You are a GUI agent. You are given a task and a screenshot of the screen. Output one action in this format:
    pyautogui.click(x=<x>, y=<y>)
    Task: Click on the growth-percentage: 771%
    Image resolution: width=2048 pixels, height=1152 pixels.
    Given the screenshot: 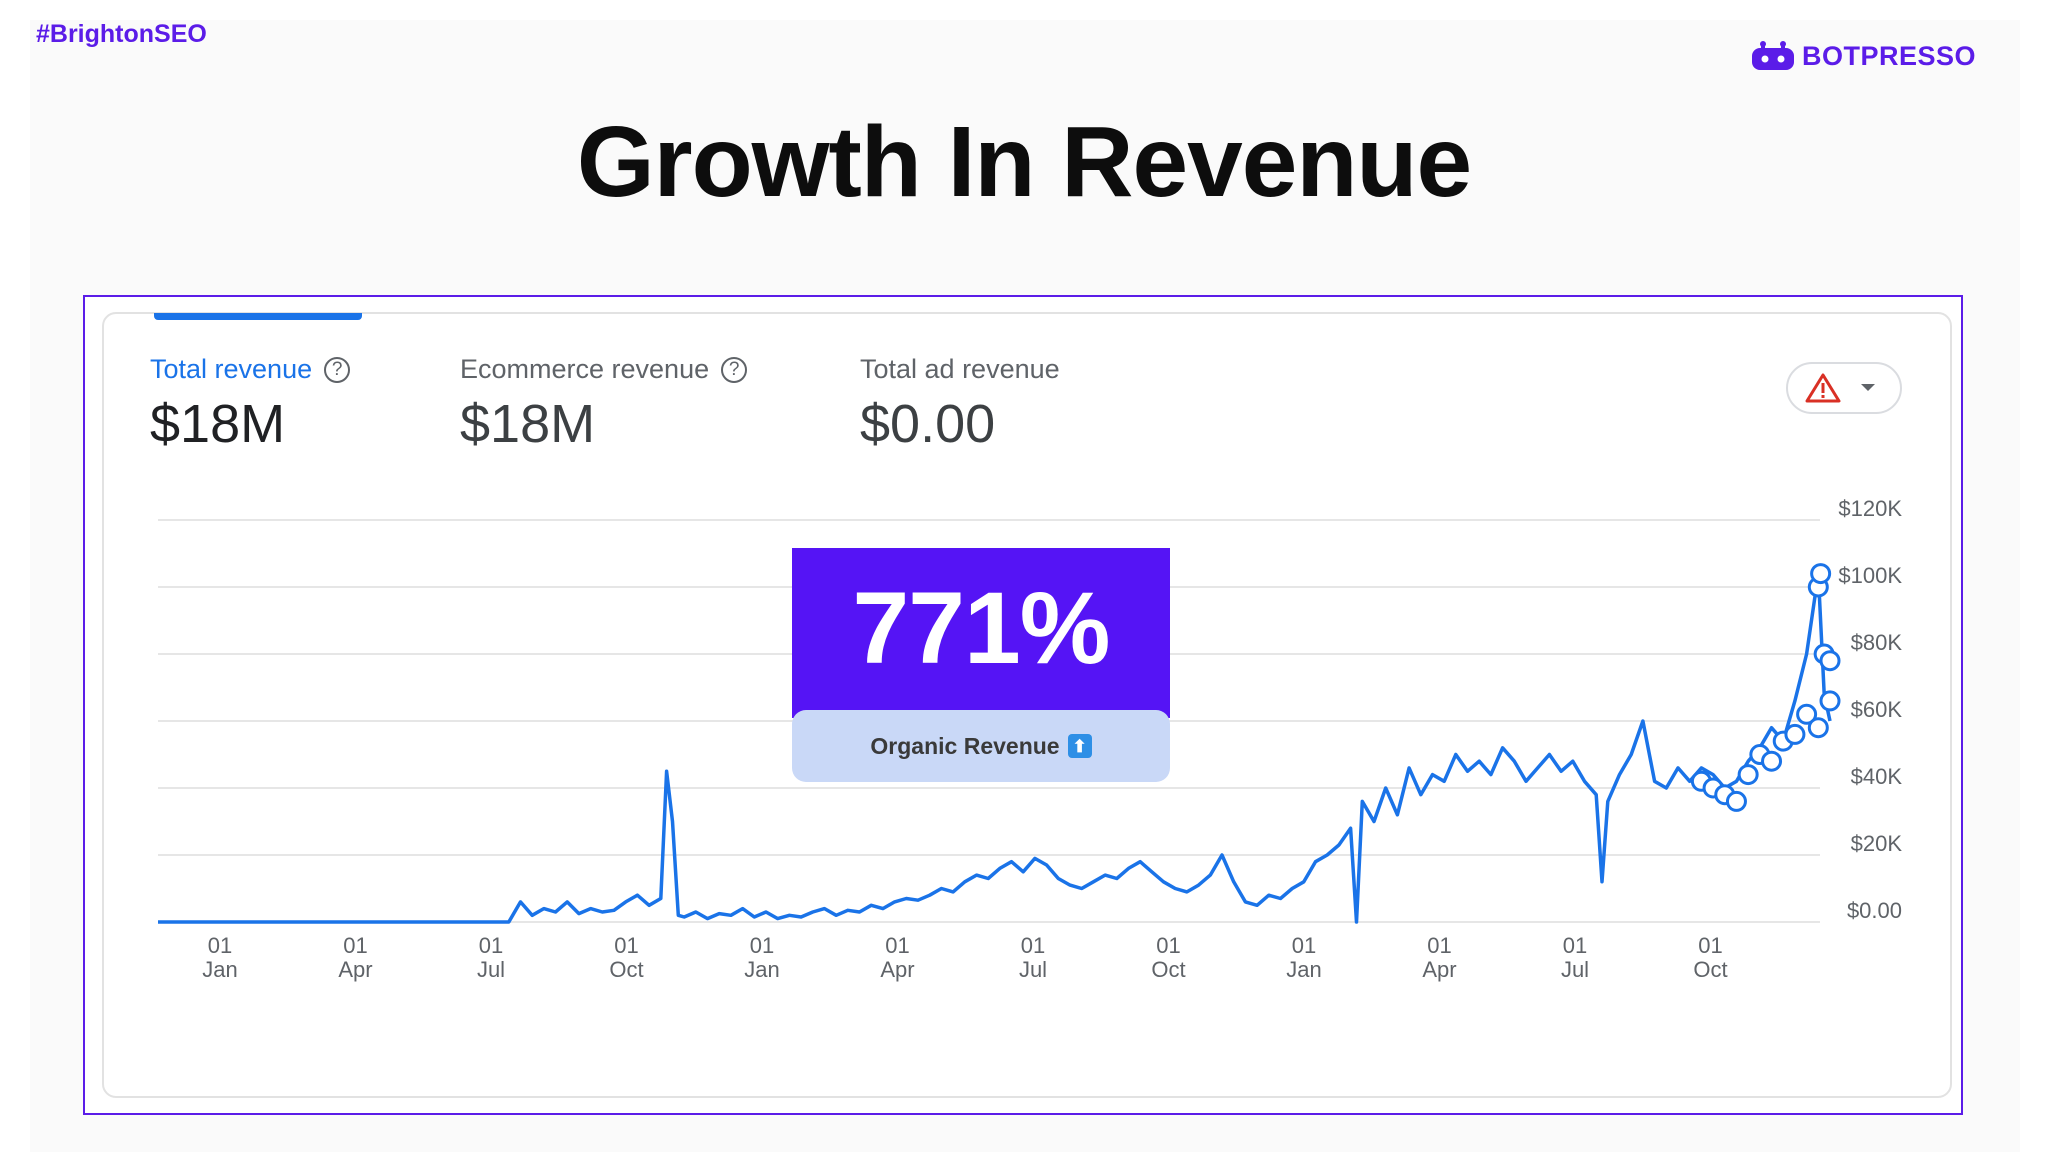 What is the action you would take?
    pyautogui.click(x=981, y=628)
    